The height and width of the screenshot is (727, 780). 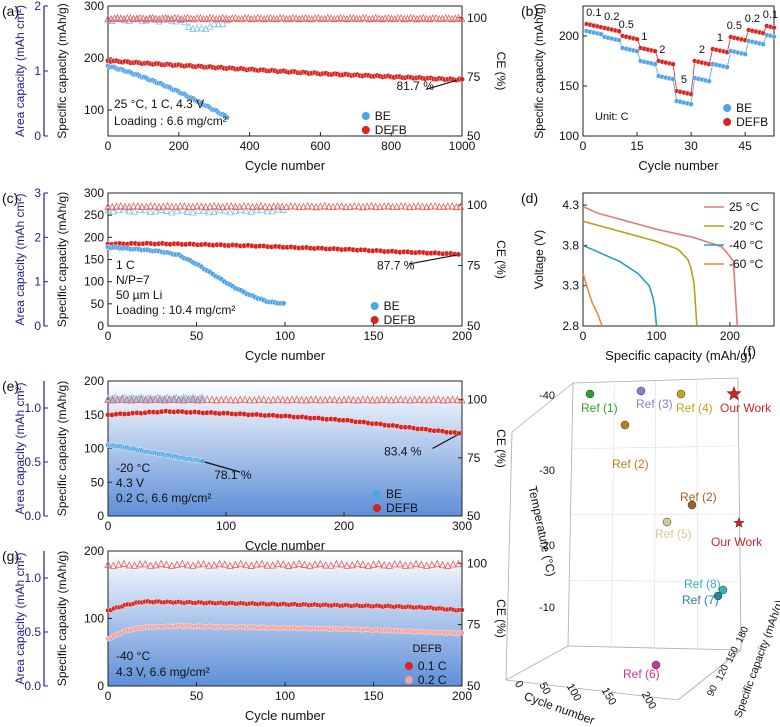 I want to click on legend-label: BE, so click(x=392, y=306).